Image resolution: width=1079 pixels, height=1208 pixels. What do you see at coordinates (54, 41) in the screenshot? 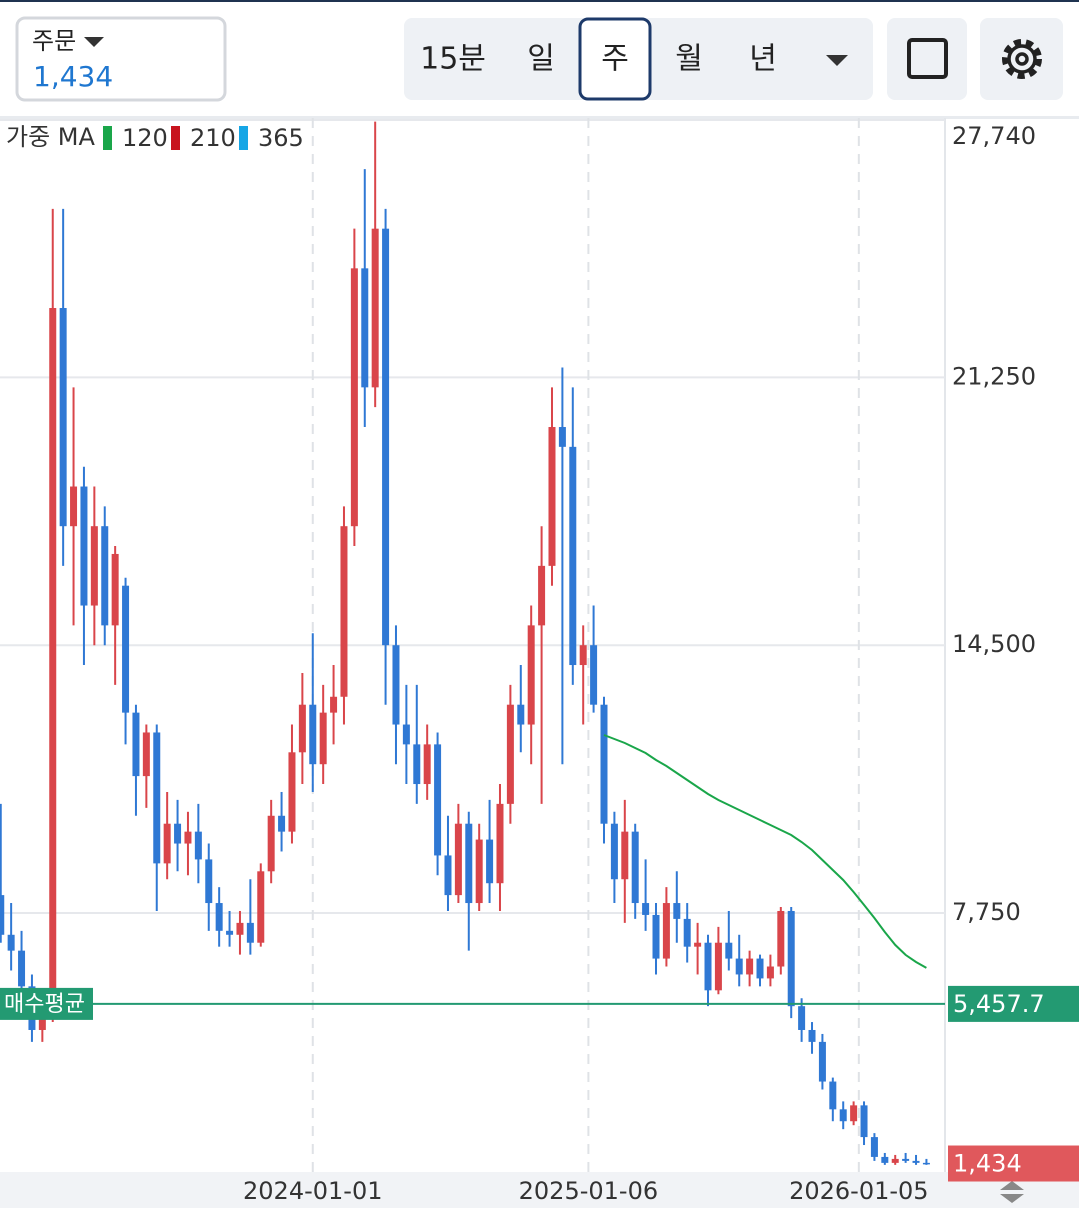
I see `order-label: 주문` at bounding box center [54, 41].